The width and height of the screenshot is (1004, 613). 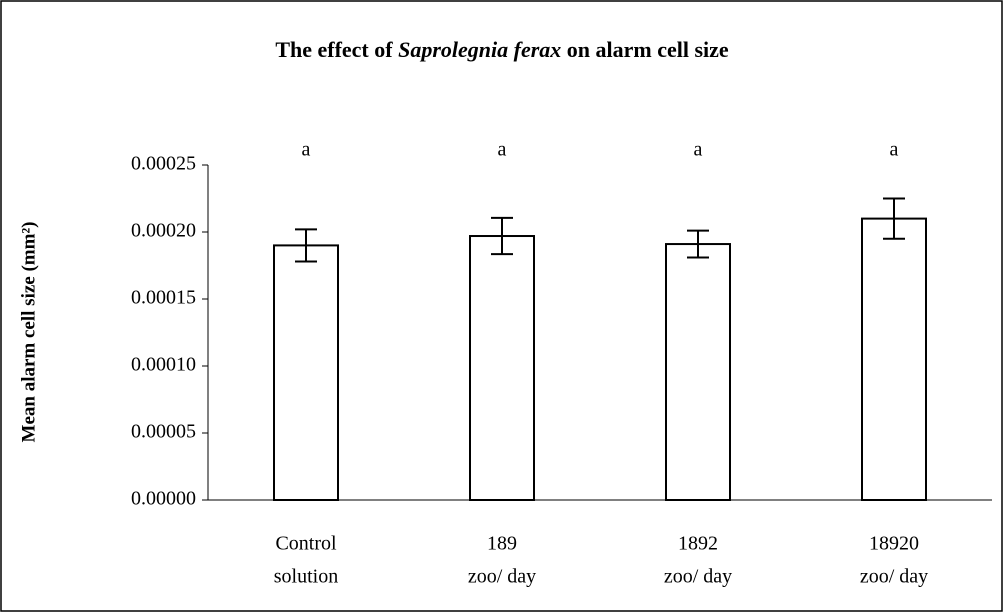 I want to click on y-tick-label: 0.00020, so click(x=163, y=231).